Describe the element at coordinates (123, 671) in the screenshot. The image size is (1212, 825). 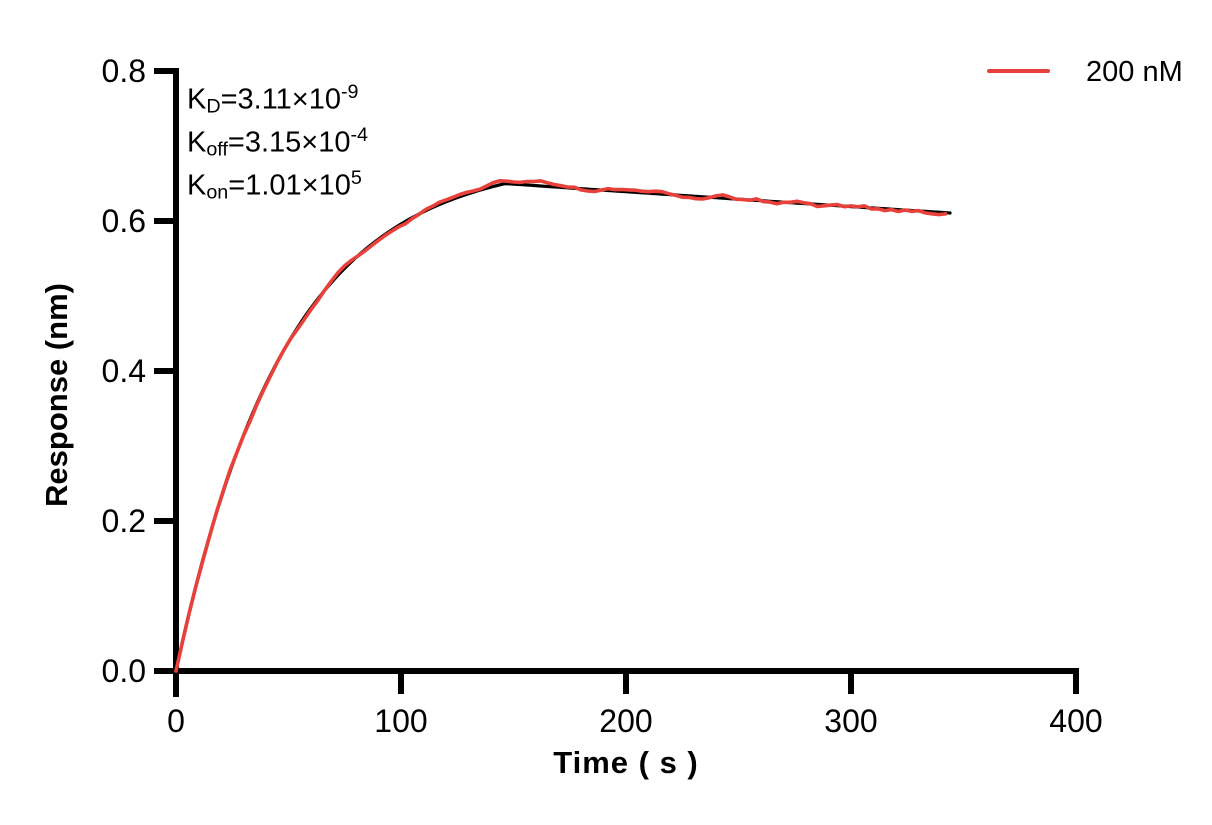
I see `y-tick-label-0.0: 0.0` at that location.